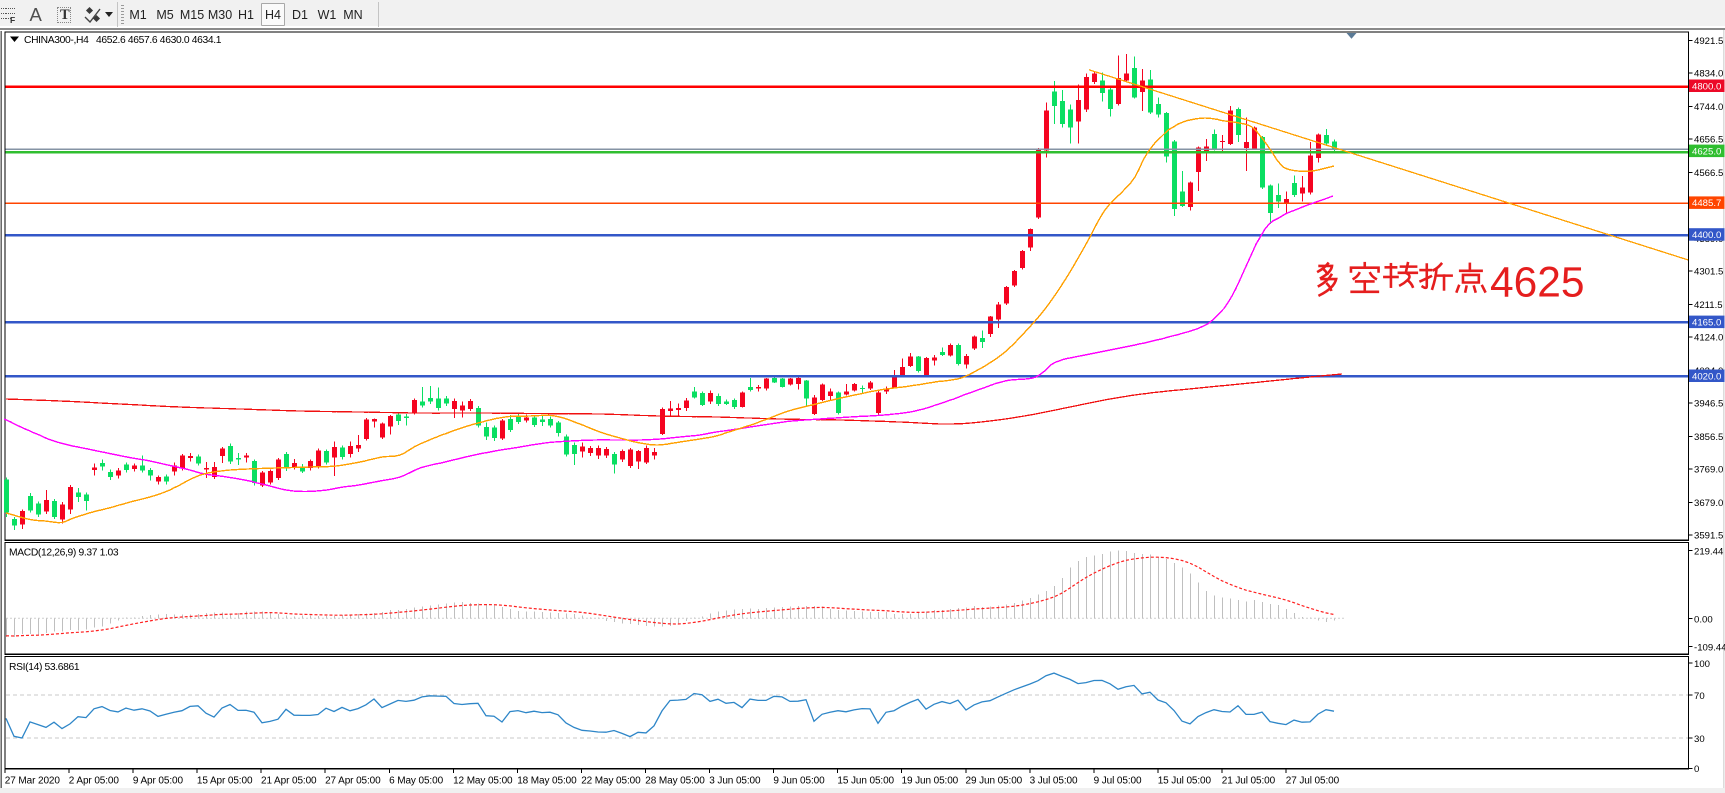  What do you see at coordinates (416, 781) in the screenshot?
I see `svg-text: 6 May 05:00` at bounding box center [416, 781].